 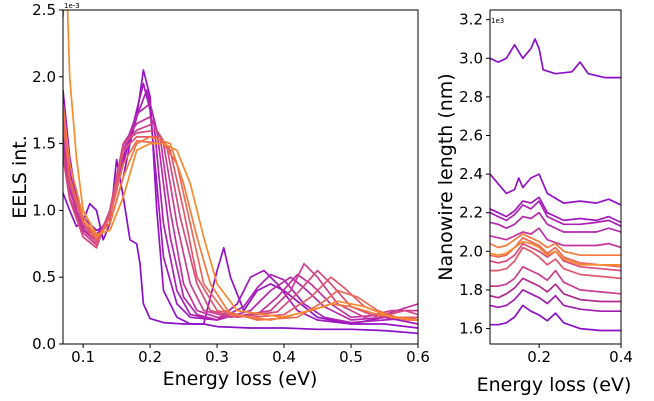 What do you see at coordinates (44, 210) in the screenshot?
I see `left-y-tick-label: 1.0` at bounding box center [44, 210].